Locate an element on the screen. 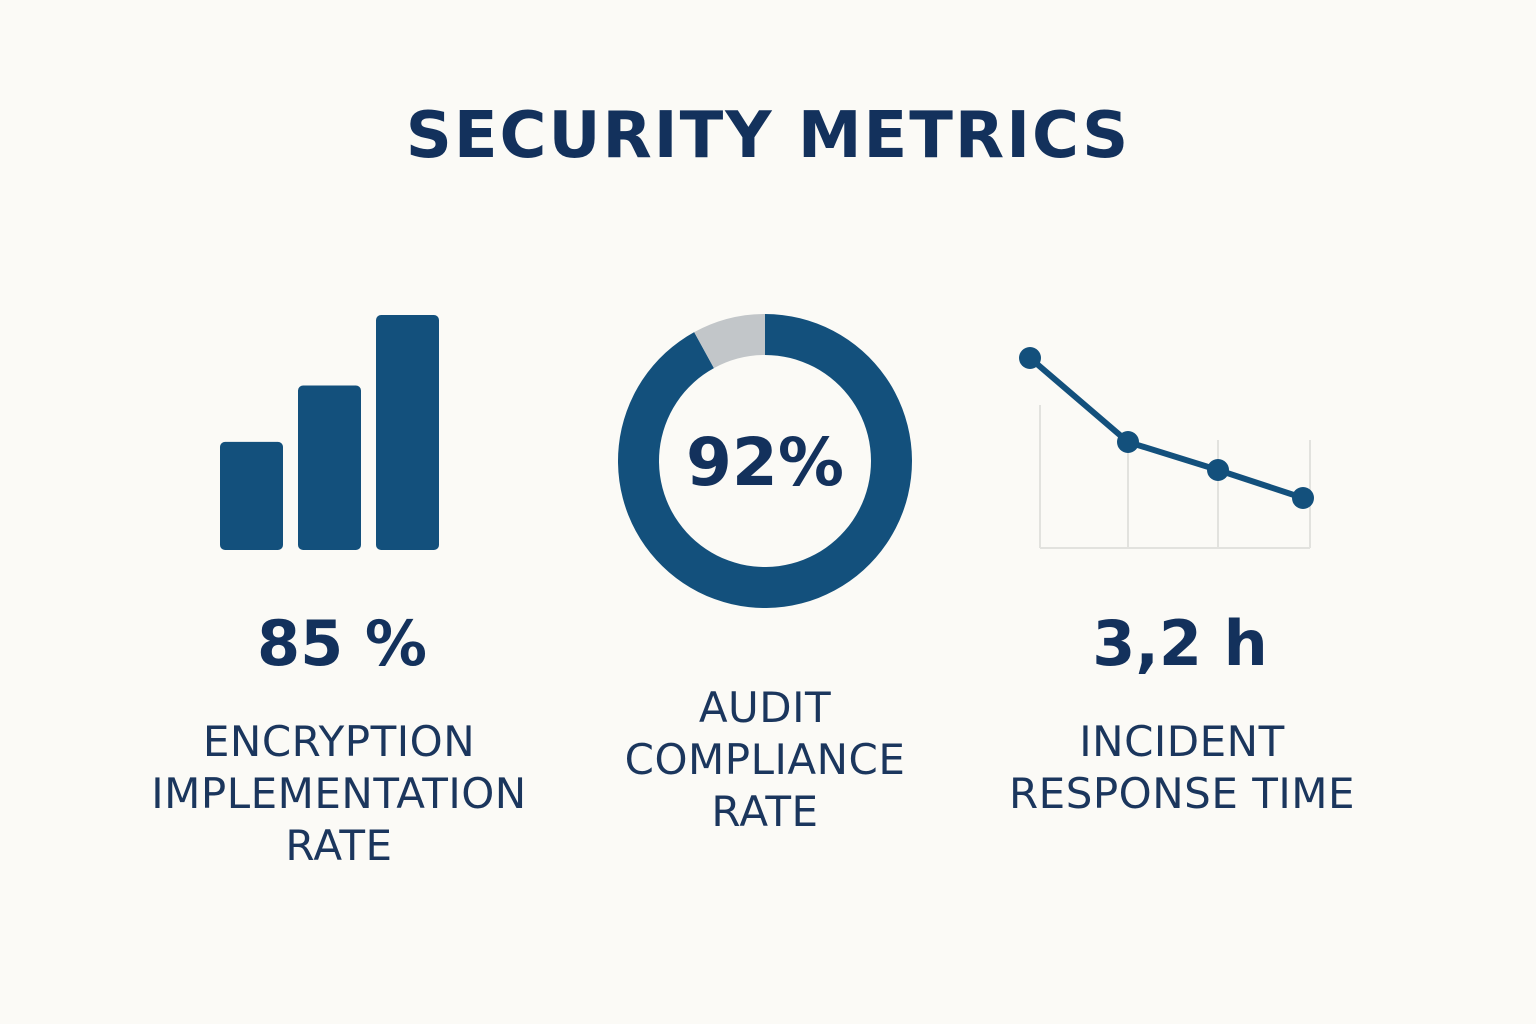 The height and width of the screenshot is (1024, 1536). encryption-label-line: IMPLEMENTATION is located at coordinates (339, 793).